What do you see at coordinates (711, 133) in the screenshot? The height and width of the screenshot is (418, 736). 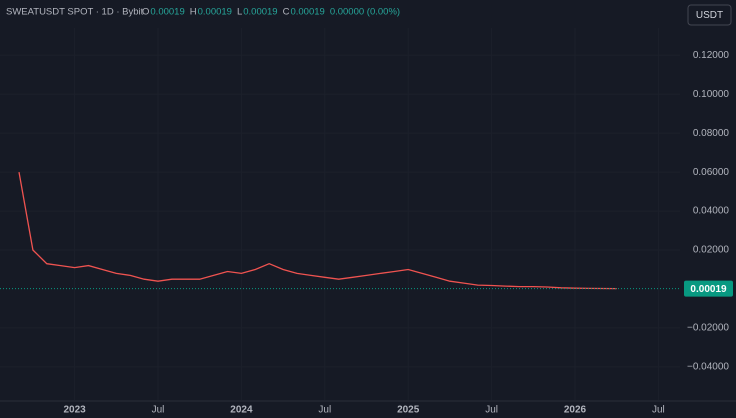 I see `y-tick-label: 0.08000` at bounding box center [711, 133].